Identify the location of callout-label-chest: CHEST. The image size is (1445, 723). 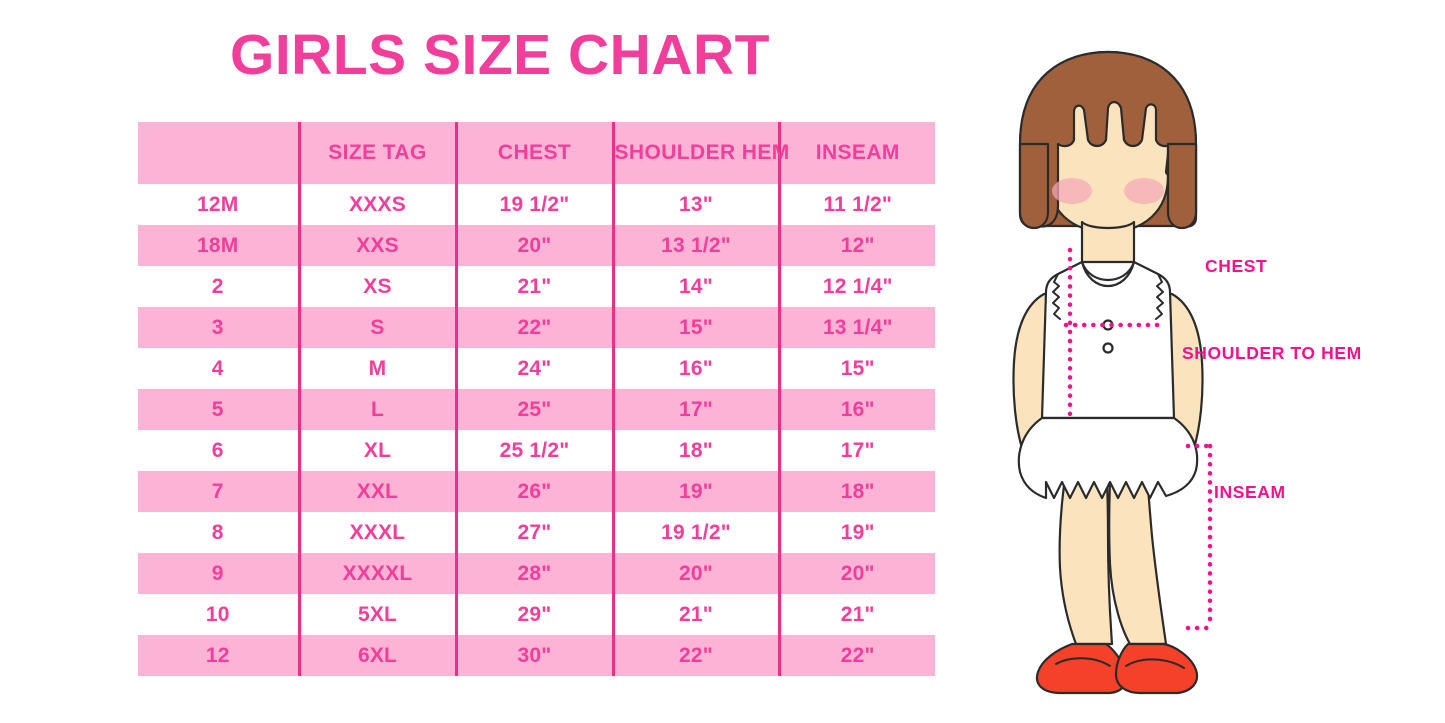
(1236, 266).